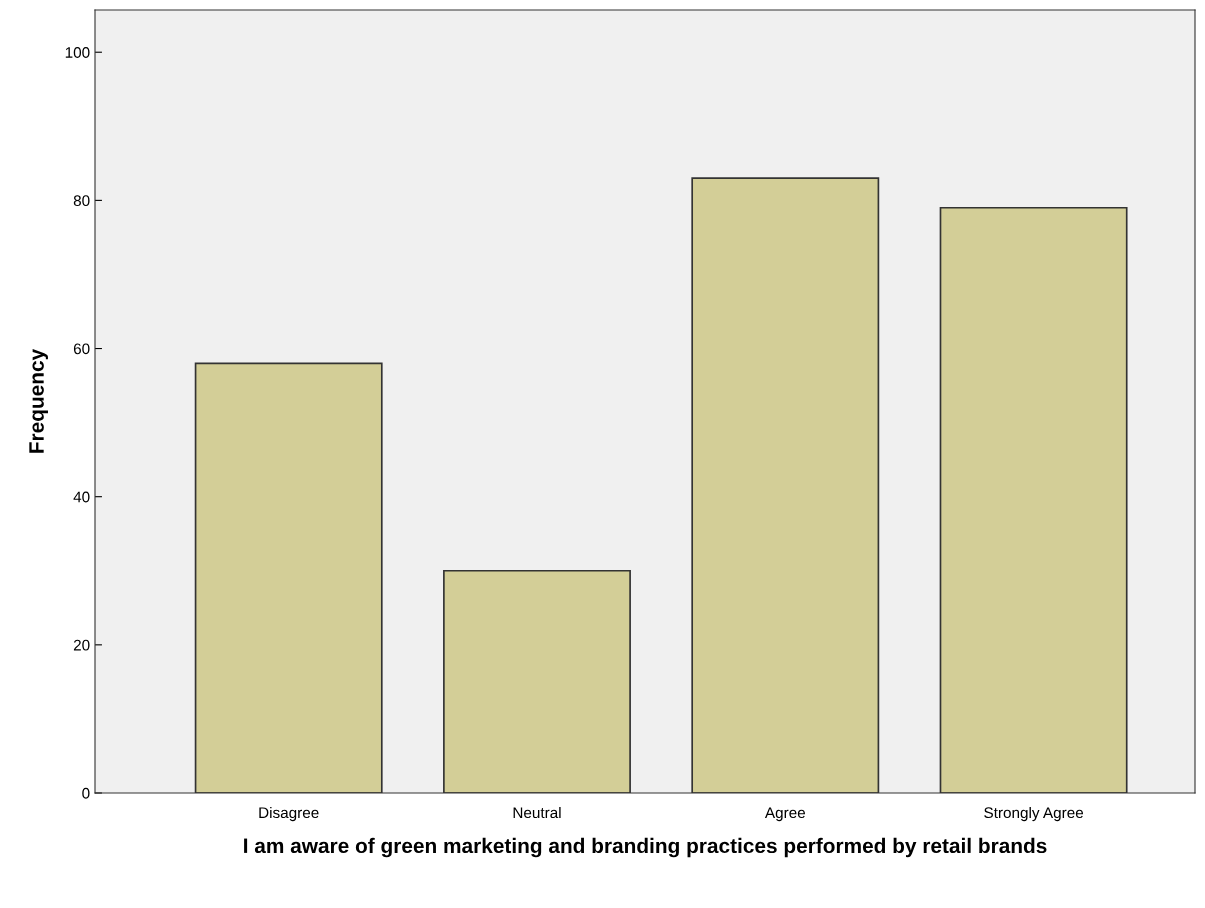 This screenshot has height=908, width=1205. I want to click on x-tick-label: Neutral, so click(537, 812).